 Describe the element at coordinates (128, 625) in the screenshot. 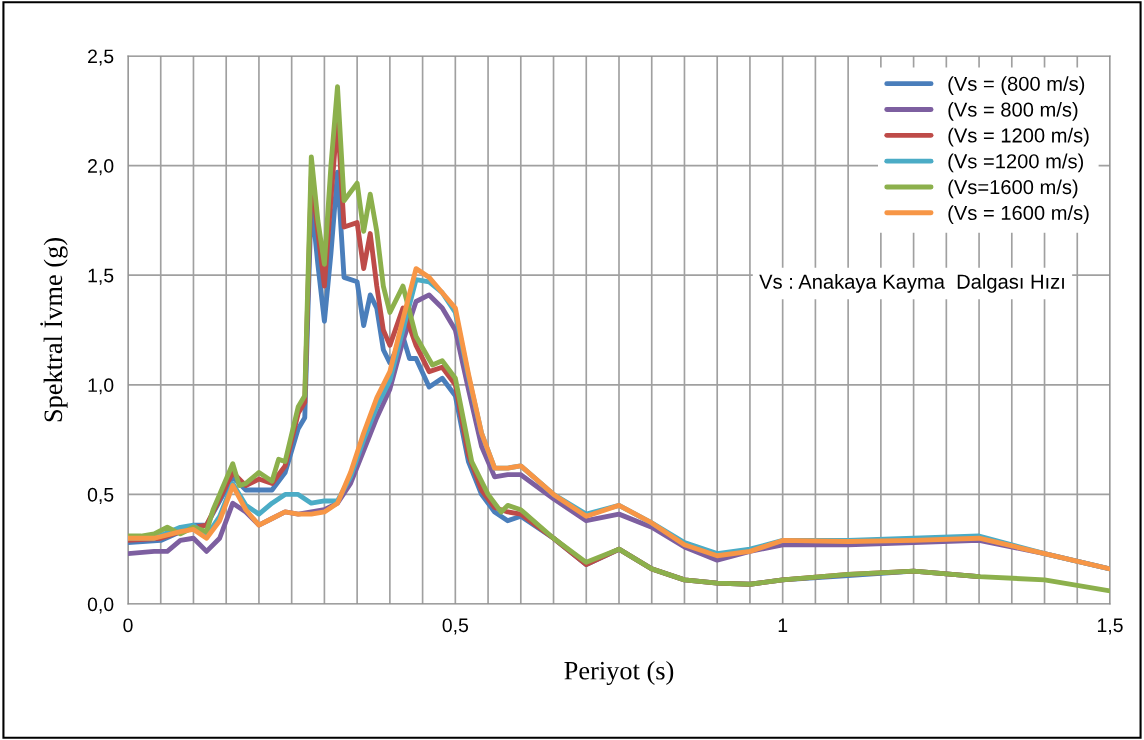

I see `x-tick-label: 0` at that location.